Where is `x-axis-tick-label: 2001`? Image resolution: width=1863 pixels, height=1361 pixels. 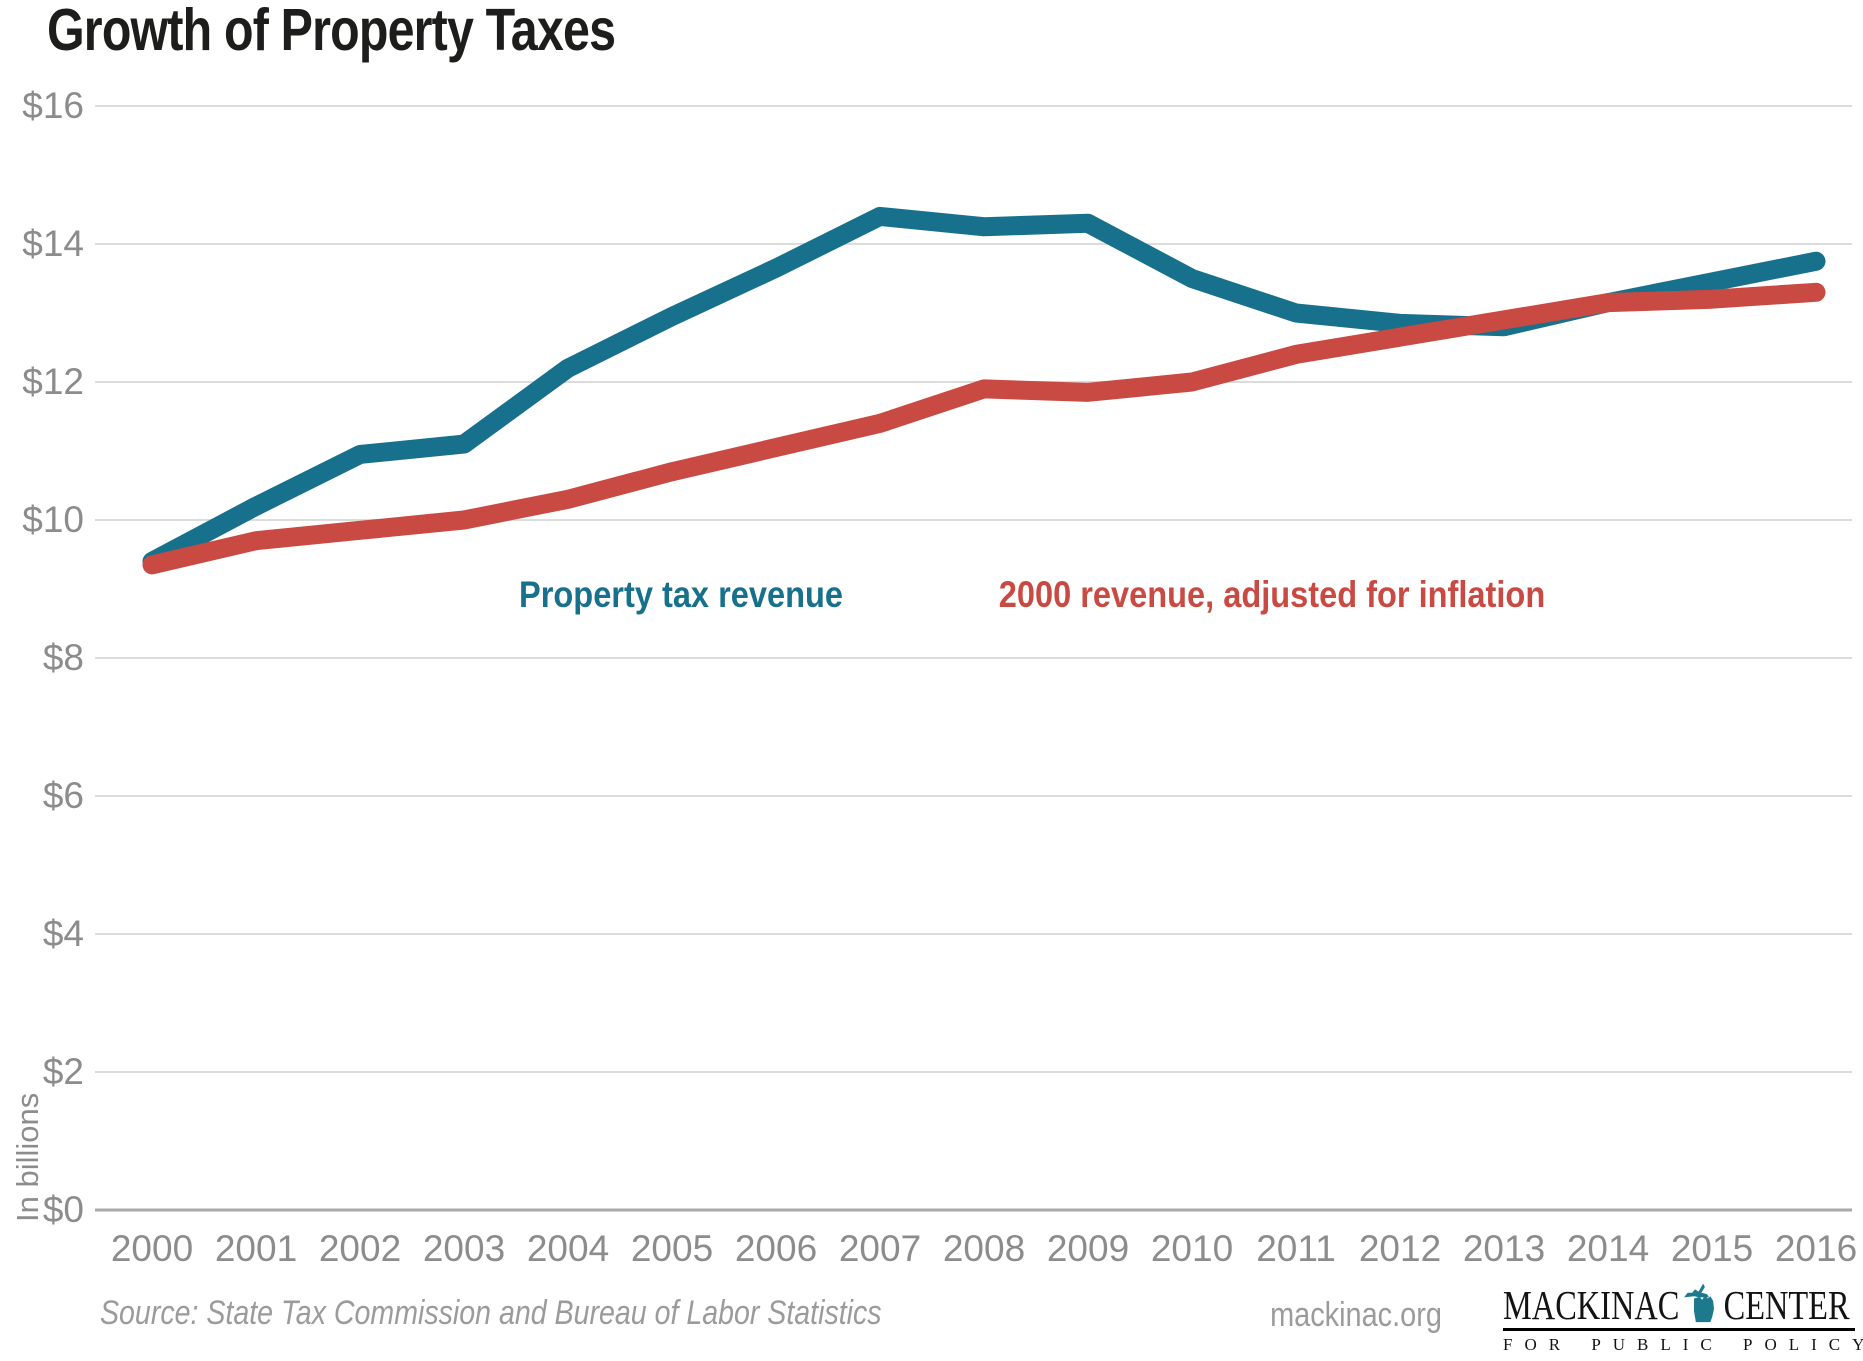 x-axis-tick-label: 2001 is located at coordinates (256, 1248).